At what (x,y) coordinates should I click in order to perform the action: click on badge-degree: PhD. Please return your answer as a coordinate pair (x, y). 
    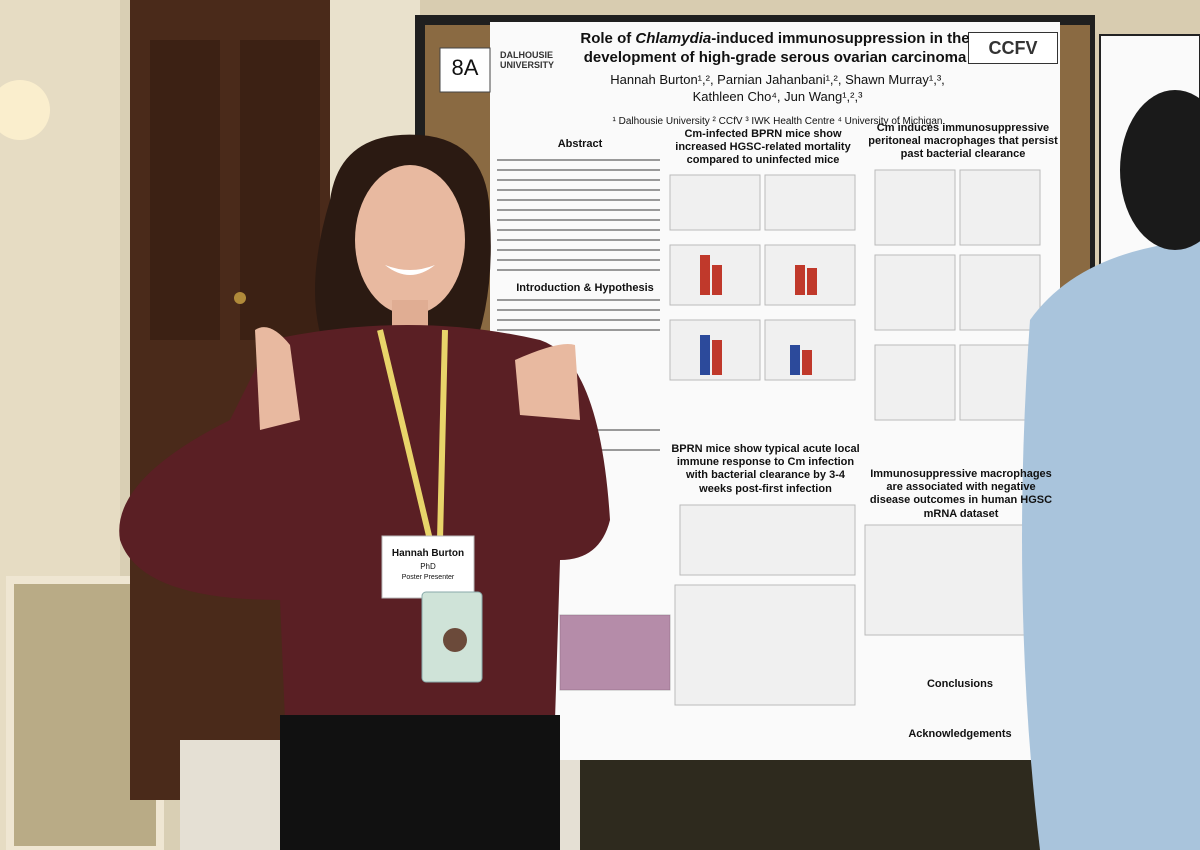
    Looking at the image, I should click on (428, 566).